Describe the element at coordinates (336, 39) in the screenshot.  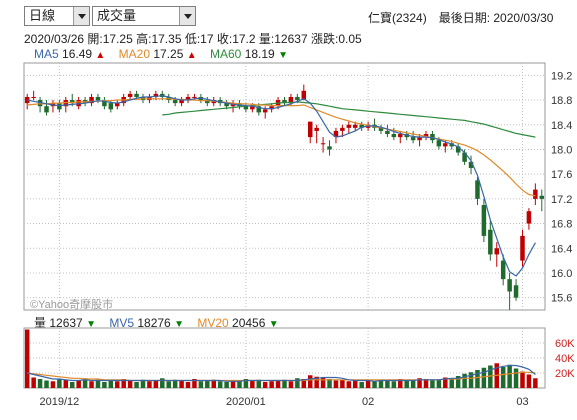
I see `quote-change: 漲跌:0.05` at that location.